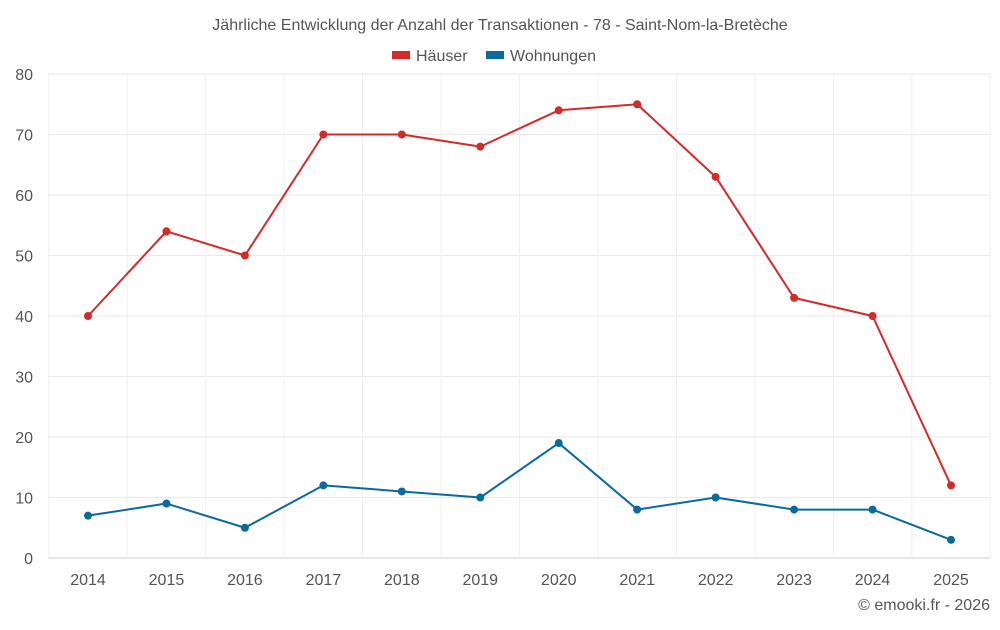 The image size is (1000, 630). What do you see at coordinates (24, 378) in the screenshot?
I see `y-tick-label: 30` at bounding box center [24, 378].